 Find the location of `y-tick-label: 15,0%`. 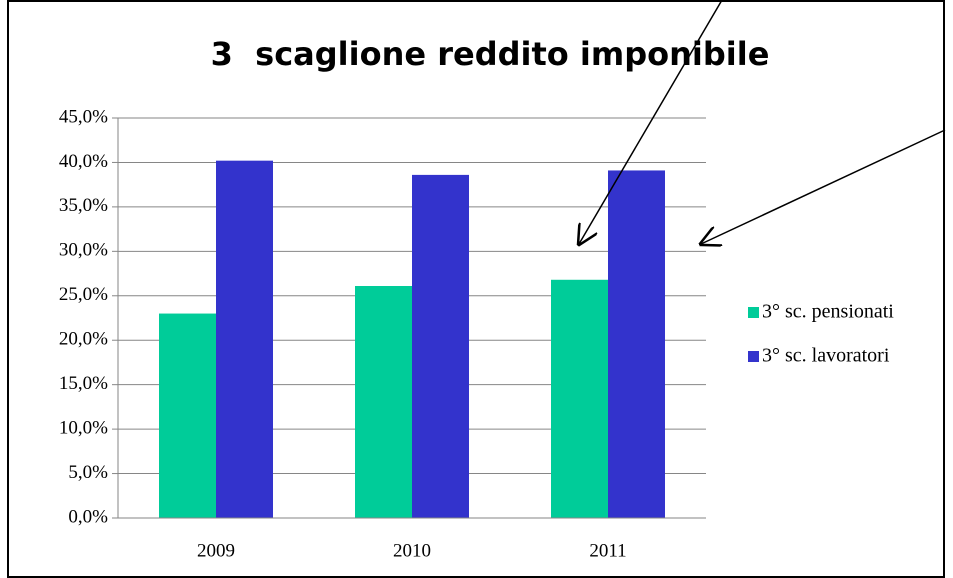

y-tick-label: 15,0% is located at coordinates (83, 383).